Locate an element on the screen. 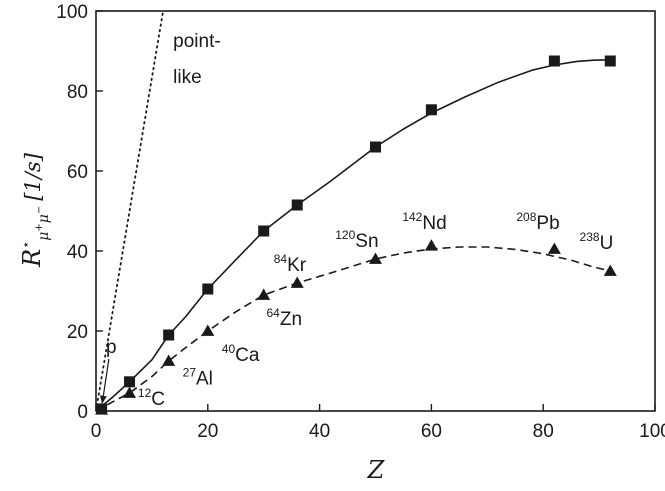 This screenshot has width=665, height=491. x-tick-label: 100 is located at coordinates (652, 431).